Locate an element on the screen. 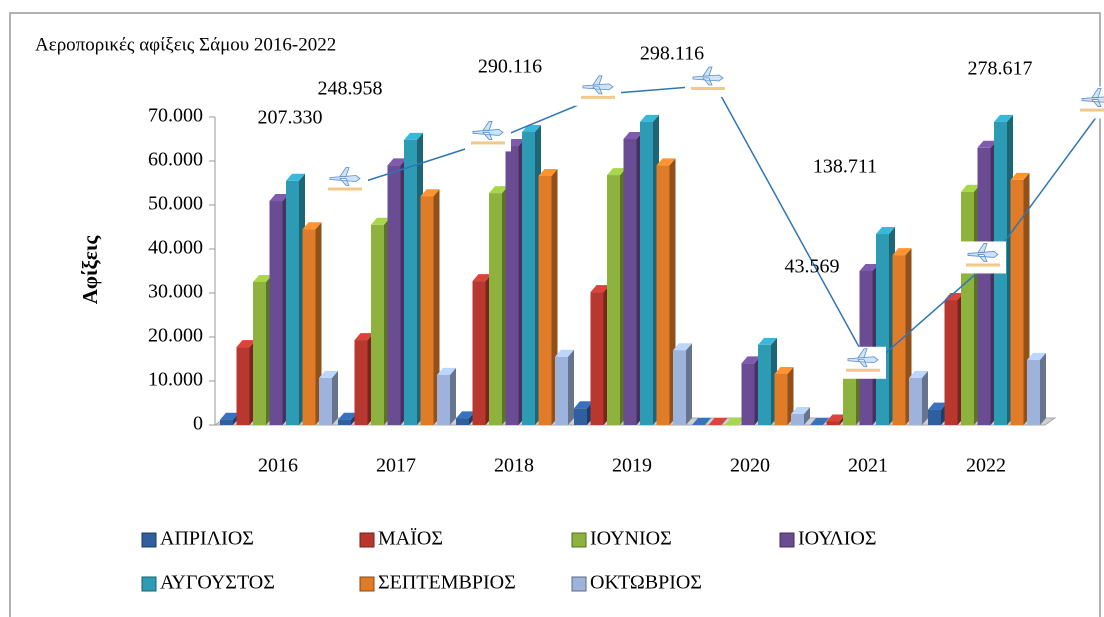 This screenshot has width=1104, height=617. legend-label: ΙΟΥΝΙΟΣ is located at coordinates (631, 539).